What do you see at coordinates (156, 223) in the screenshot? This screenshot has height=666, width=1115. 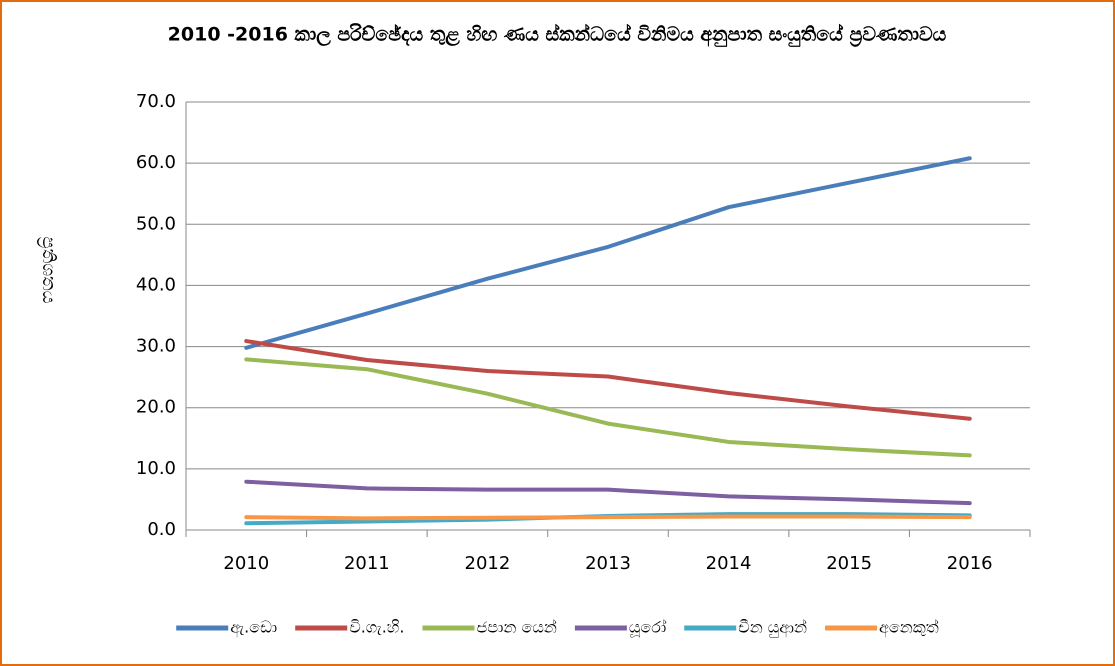 I see `y-tick-label: 50.0` at bounding box center [156, 223].